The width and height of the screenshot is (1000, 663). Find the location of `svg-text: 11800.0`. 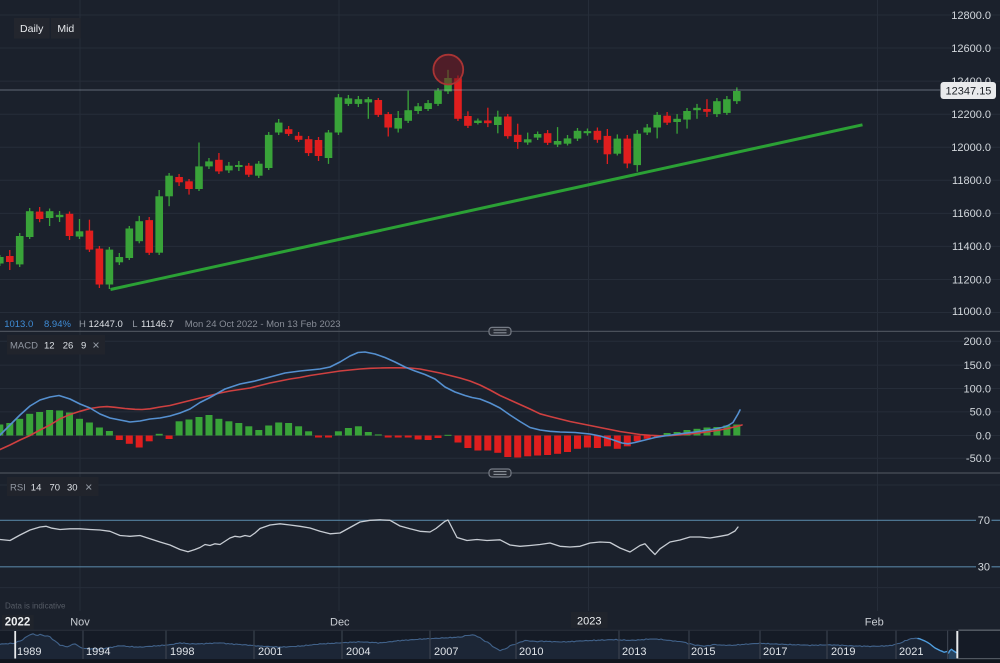

svg-text: 11800.0 is located at coordinates (971, 181).